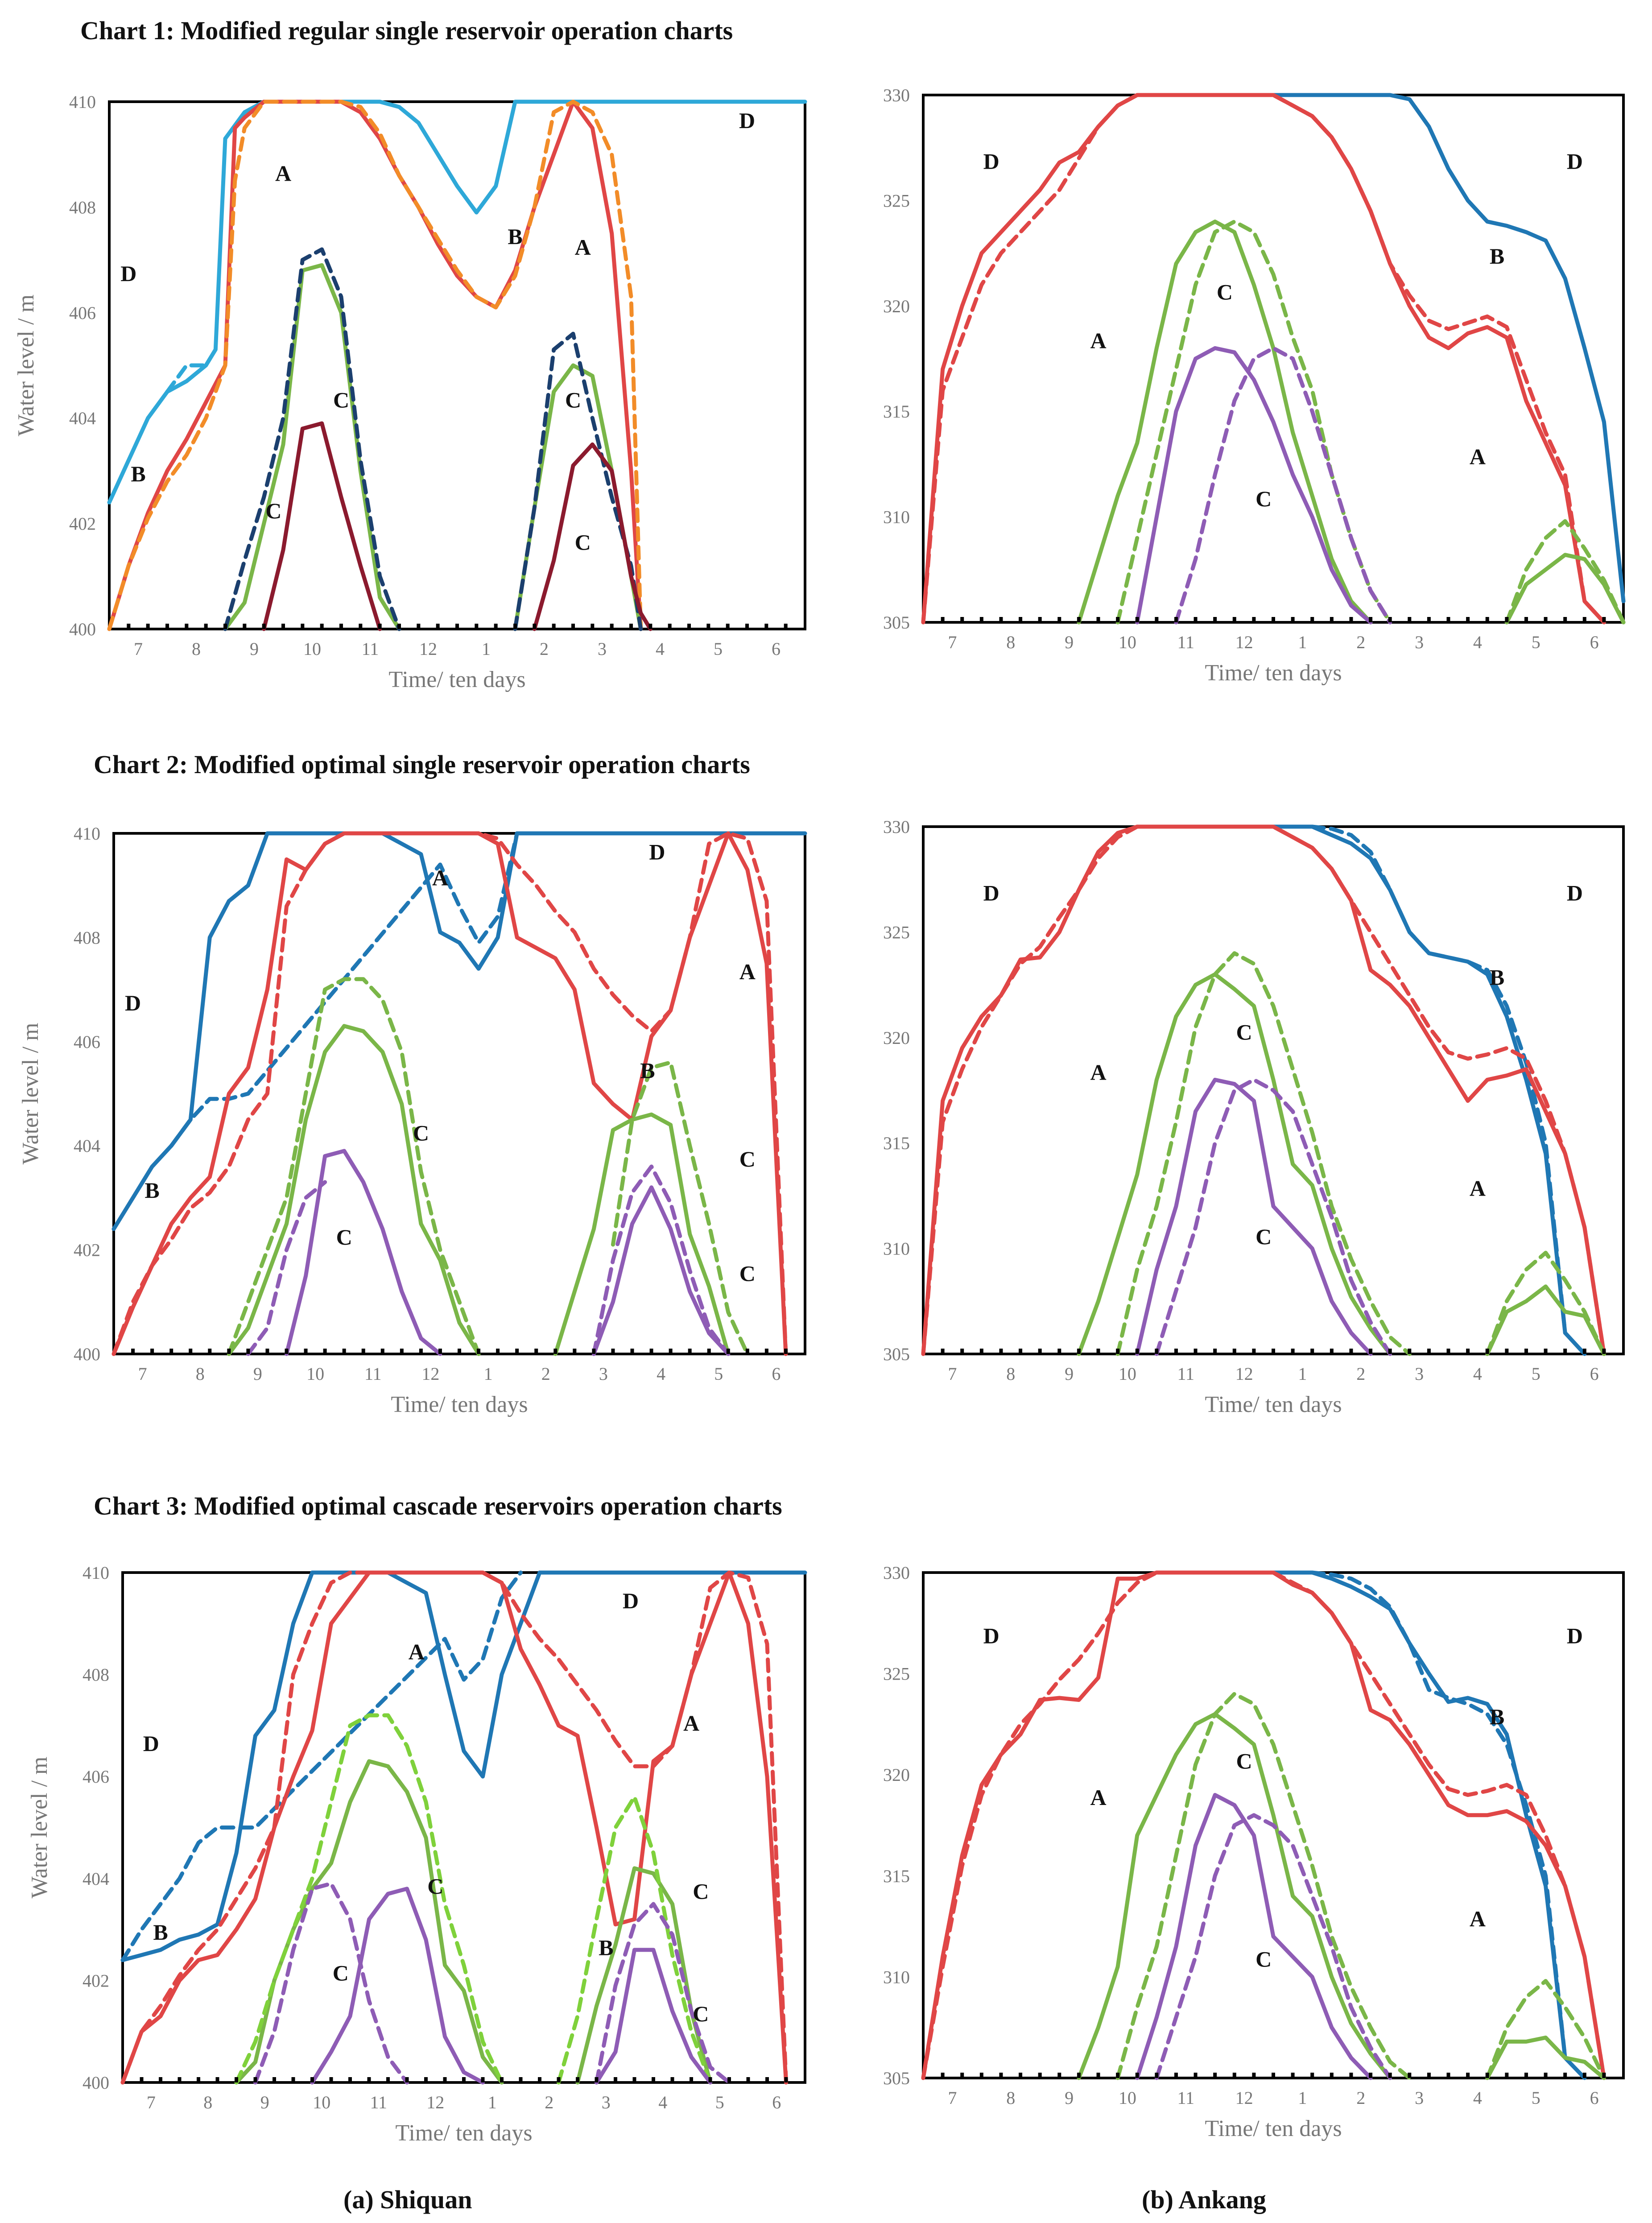  Describe the element at coordinates (312, 649) in the screenshot. I see `x-tick-label: 10` at that location.